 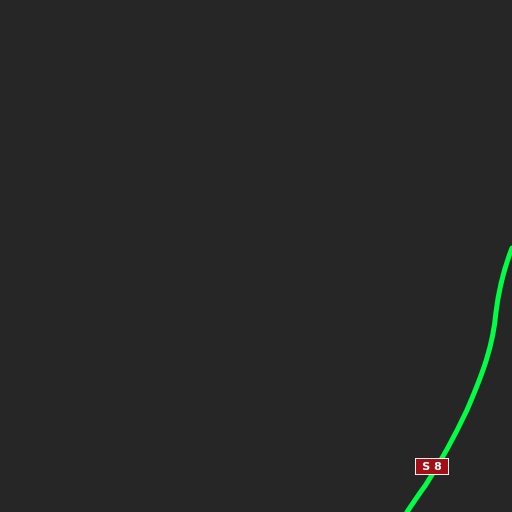 I want to click on green-route-line, so click(x=458, y=378).